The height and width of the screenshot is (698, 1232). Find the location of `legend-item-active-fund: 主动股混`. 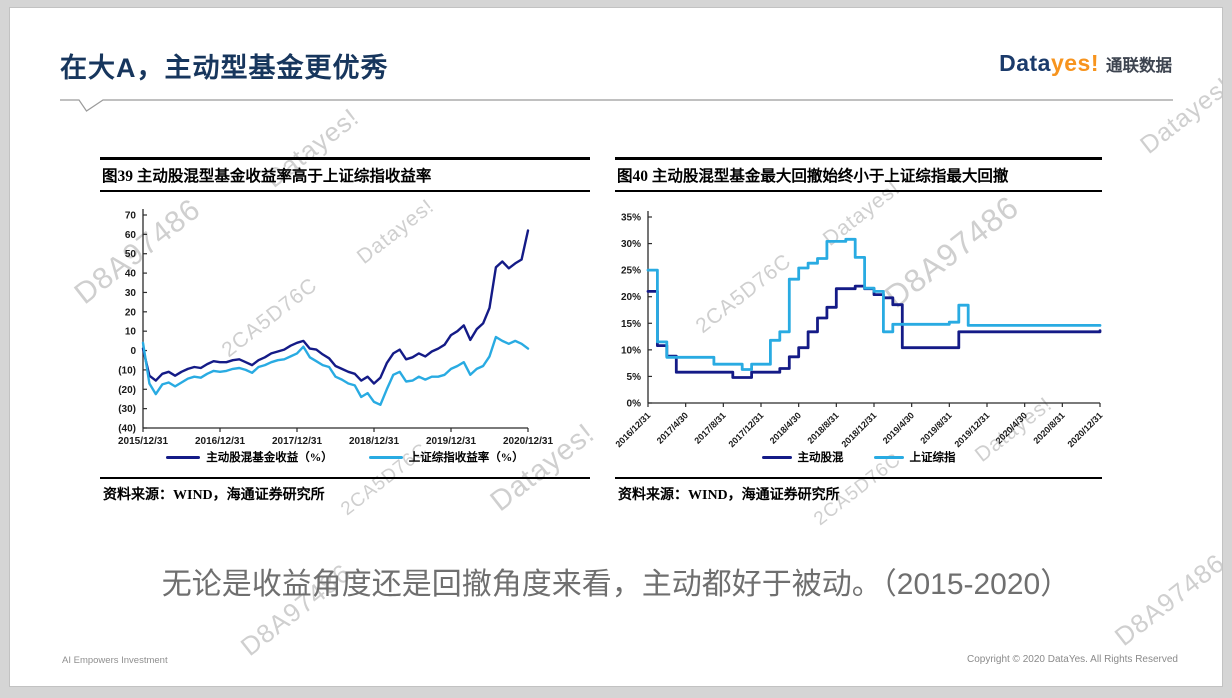

legend-item-active-fund: 主动股混 is located at coordinates (802, 457).